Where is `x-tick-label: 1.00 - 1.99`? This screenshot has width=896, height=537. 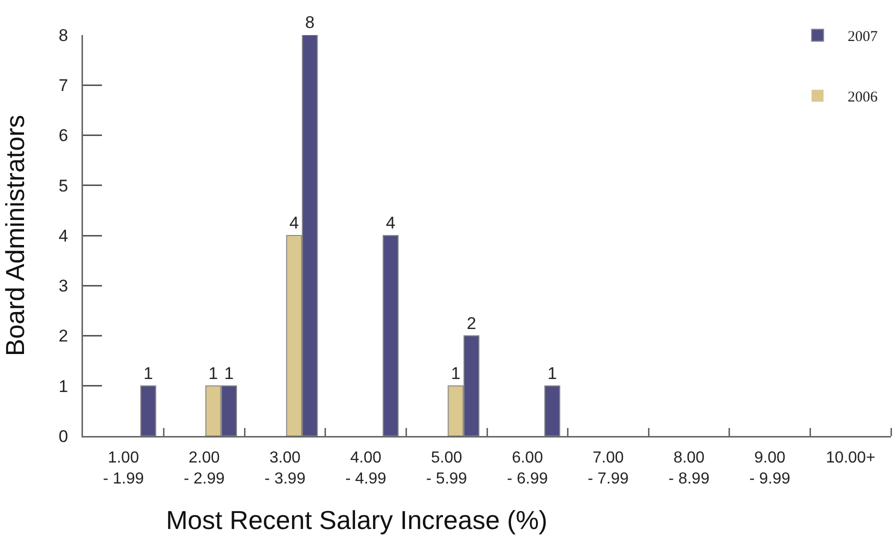 x-tick-label: 1.00 - 1.99 is located at coordinates (123, 469).